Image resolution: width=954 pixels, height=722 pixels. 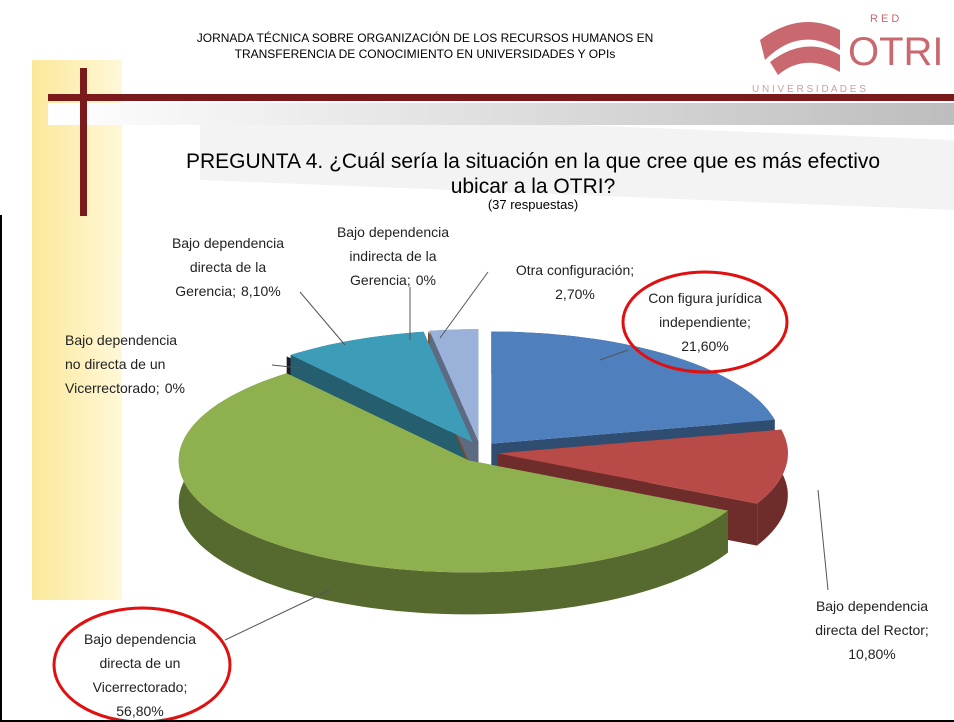 I want to click on data-label: Con figura jurídica, so click(x=705, y=298).